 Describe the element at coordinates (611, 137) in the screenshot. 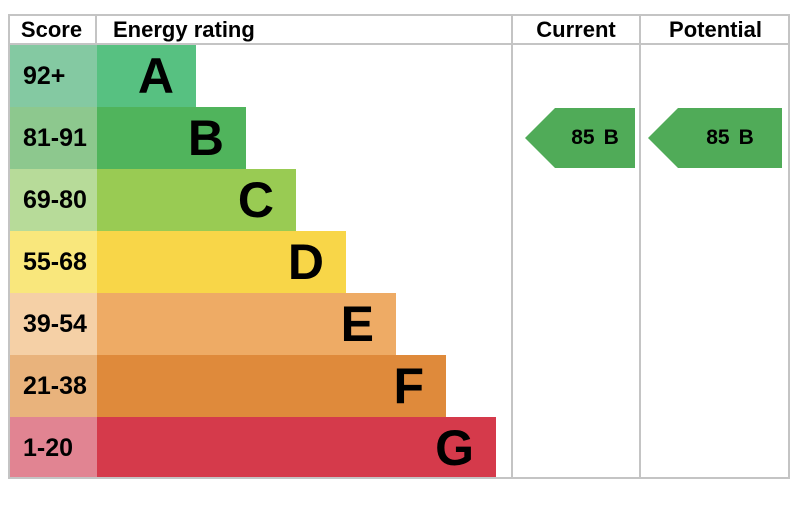

I see `current-band-letter: B` at that location.